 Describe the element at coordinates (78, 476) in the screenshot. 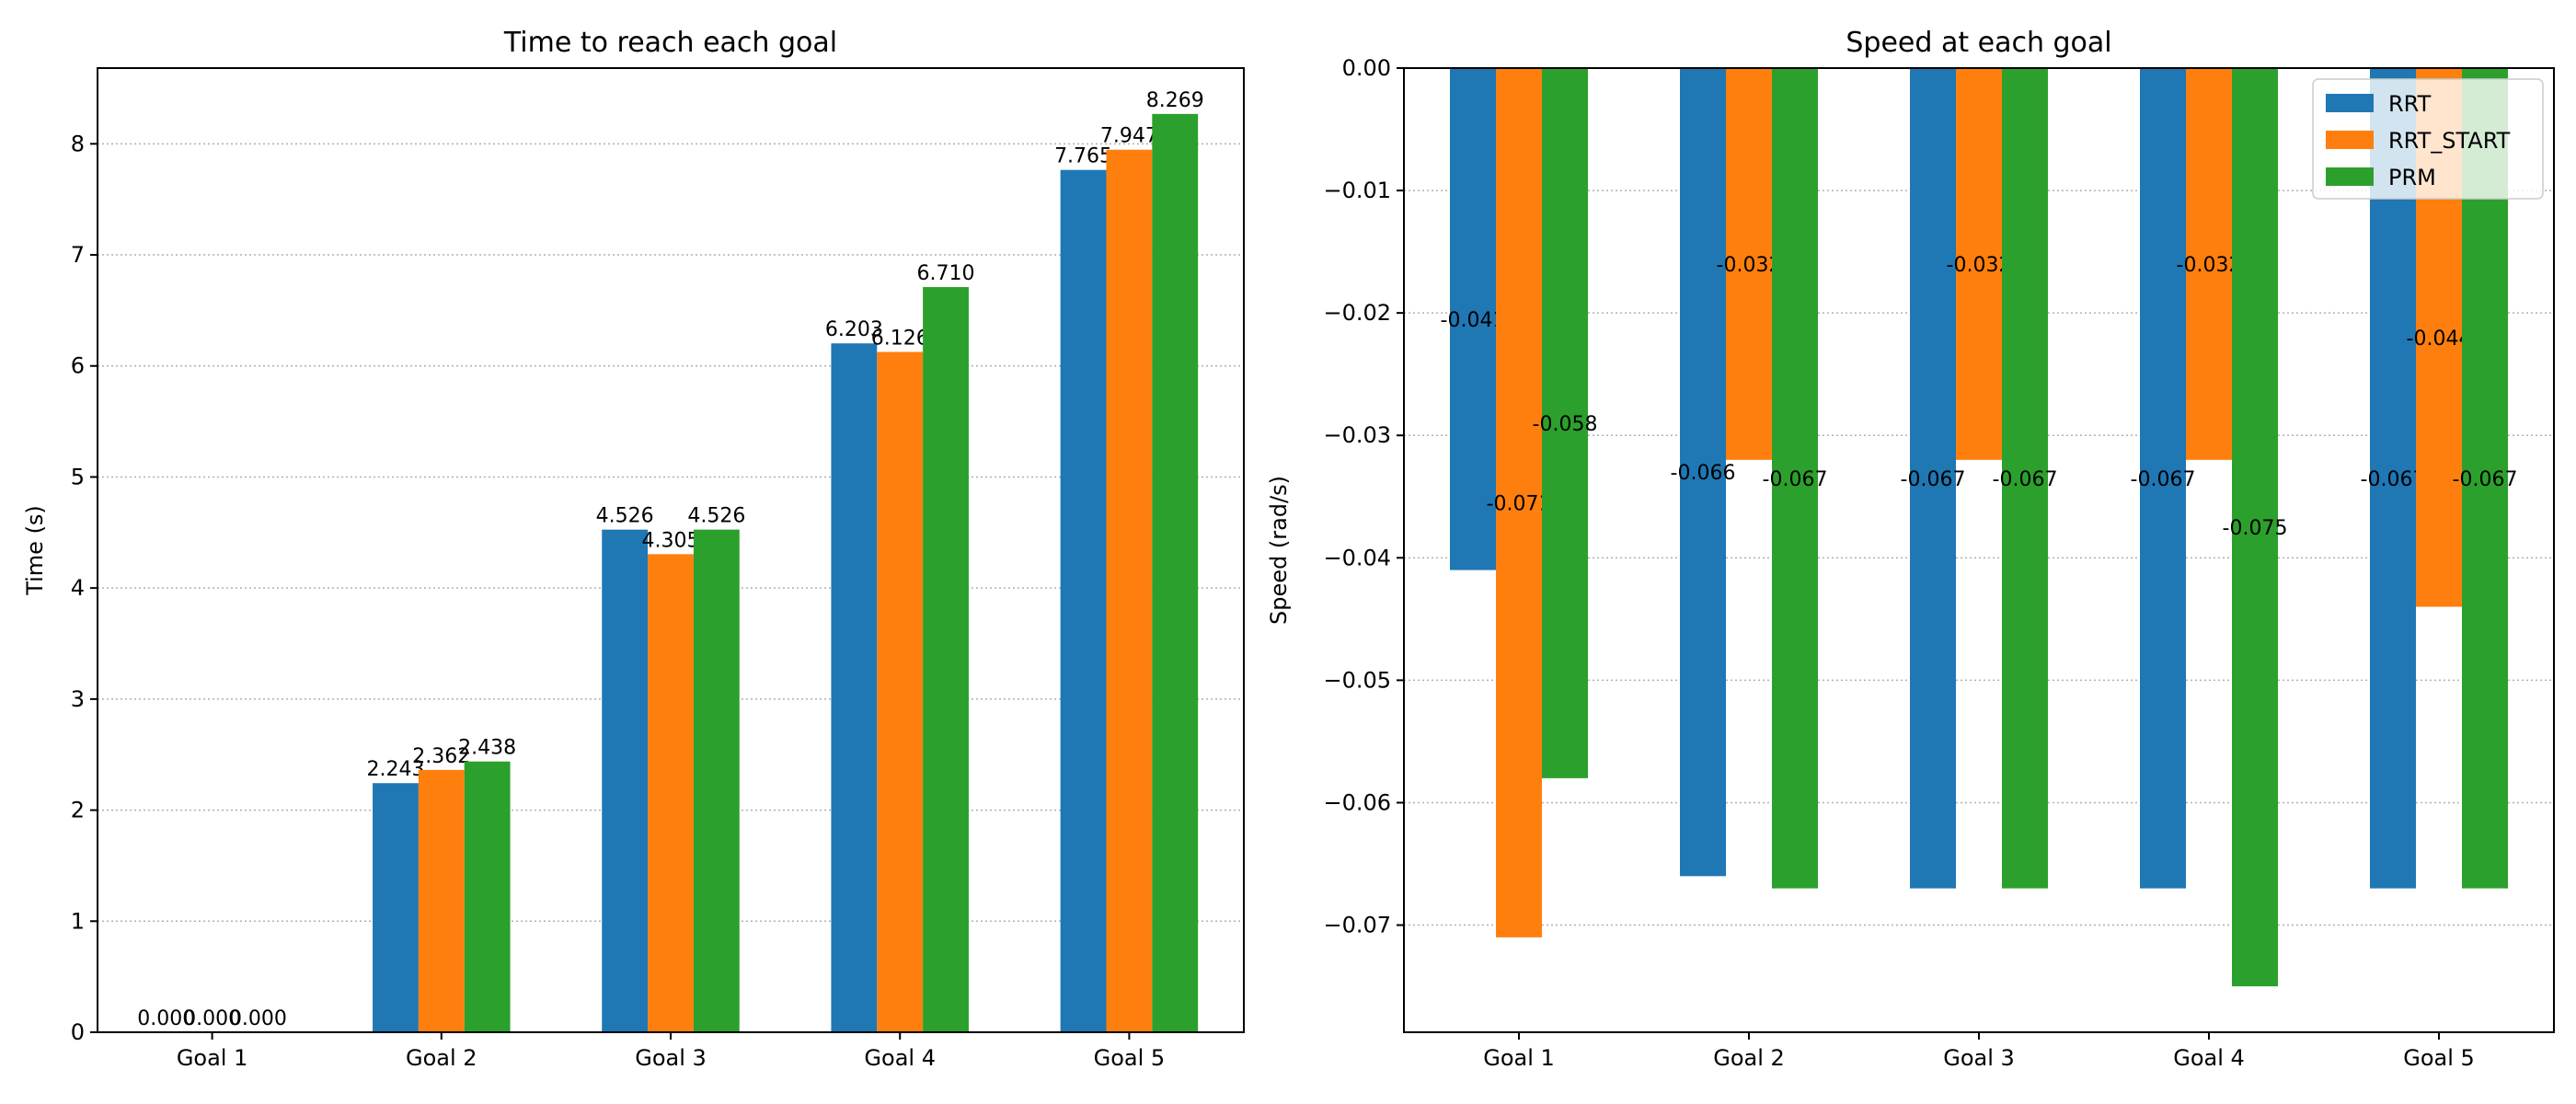

I see `y-tick-label: 5` at that location.